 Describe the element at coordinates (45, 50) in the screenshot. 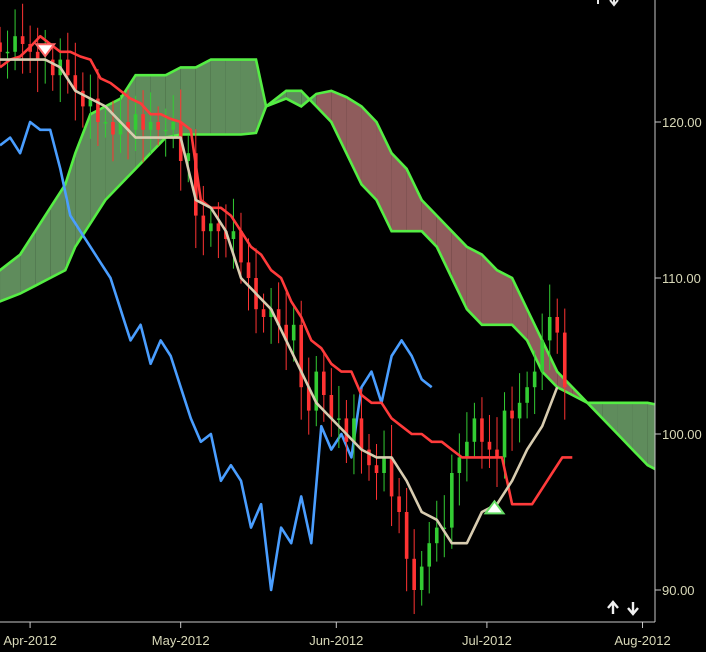

I see `sell-signal-marker` at that location.